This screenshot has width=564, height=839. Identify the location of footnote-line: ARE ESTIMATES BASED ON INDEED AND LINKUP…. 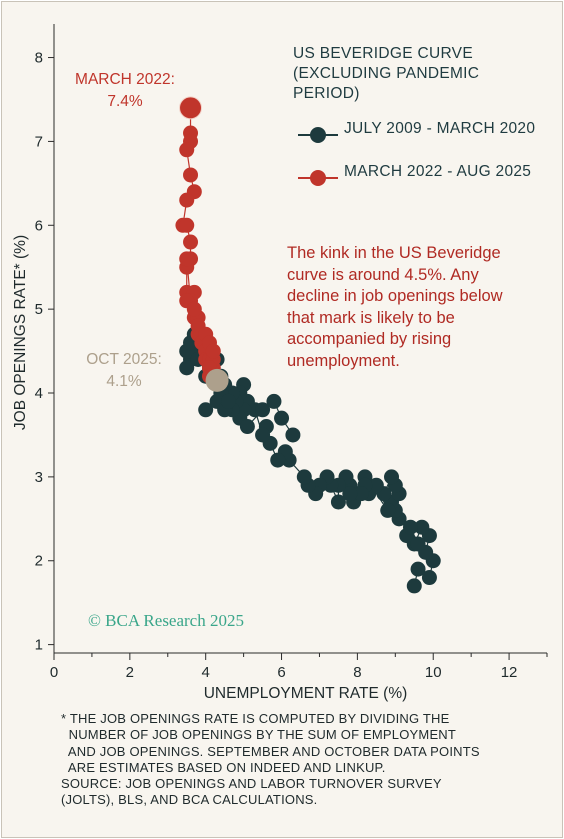
(223, 767).